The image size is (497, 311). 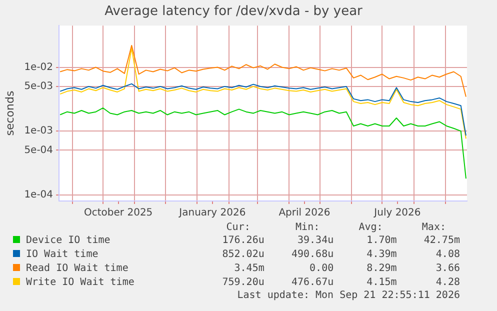 I want to click on text: 176.26u, so click(x=243, y=241).